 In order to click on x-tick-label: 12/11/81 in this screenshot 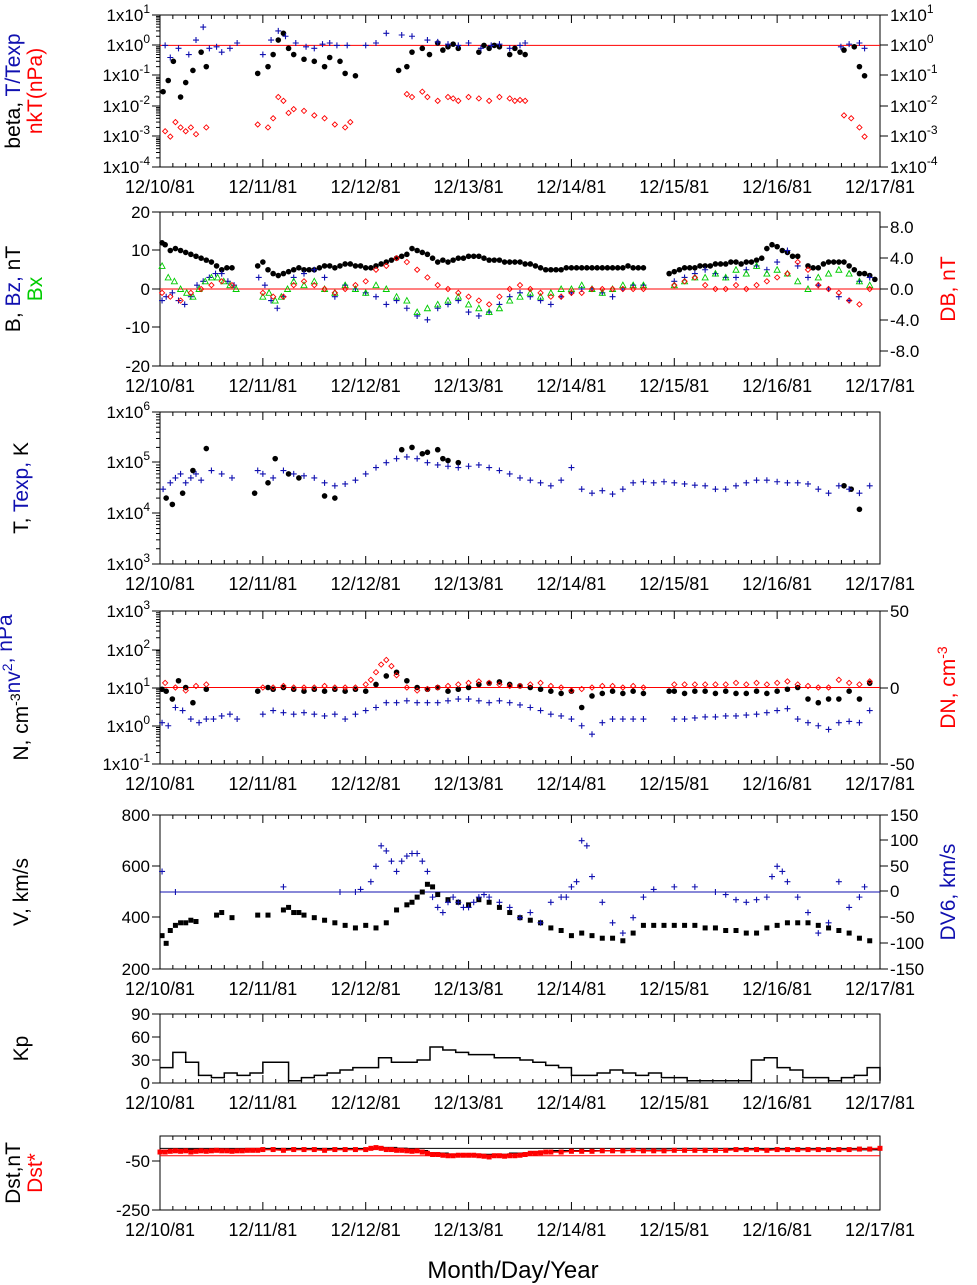, I will do `click(262, 386)`.